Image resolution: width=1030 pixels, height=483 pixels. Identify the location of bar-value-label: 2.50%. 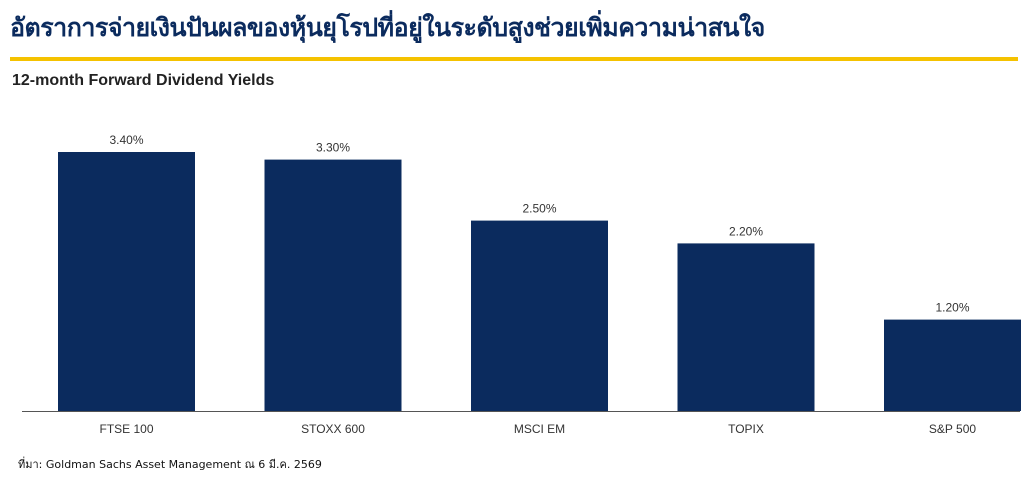
(539, 209).